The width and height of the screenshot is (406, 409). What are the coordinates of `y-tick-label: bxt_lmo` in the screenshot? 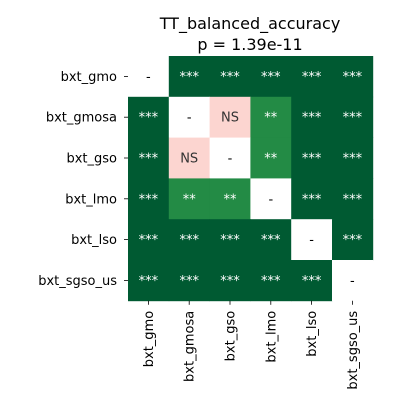 It's located at (91, 199).